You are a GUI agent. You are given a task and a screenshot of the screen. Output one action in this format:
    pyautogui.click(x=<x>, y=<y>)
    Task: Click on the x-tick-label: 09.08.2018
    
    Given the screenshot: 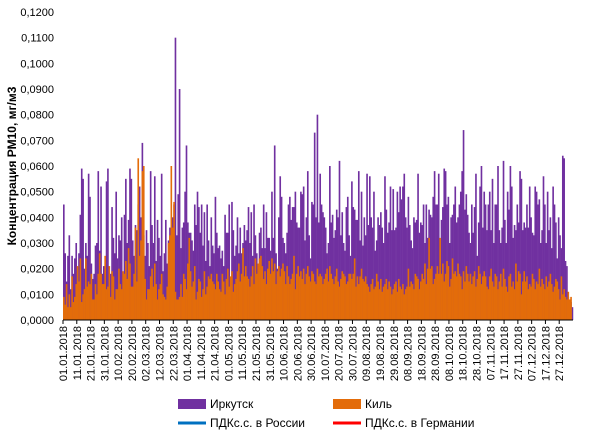 What is the action you would take?
    pyautogui.click(x=367, y=353)
    